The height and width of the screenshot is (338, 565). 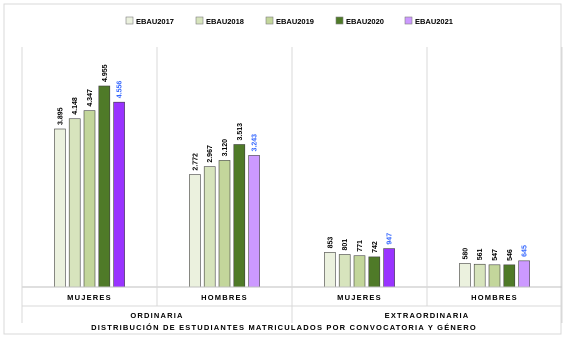 I want to click on data-label-ebau2020-2: 742, so click(x=375, y=247).